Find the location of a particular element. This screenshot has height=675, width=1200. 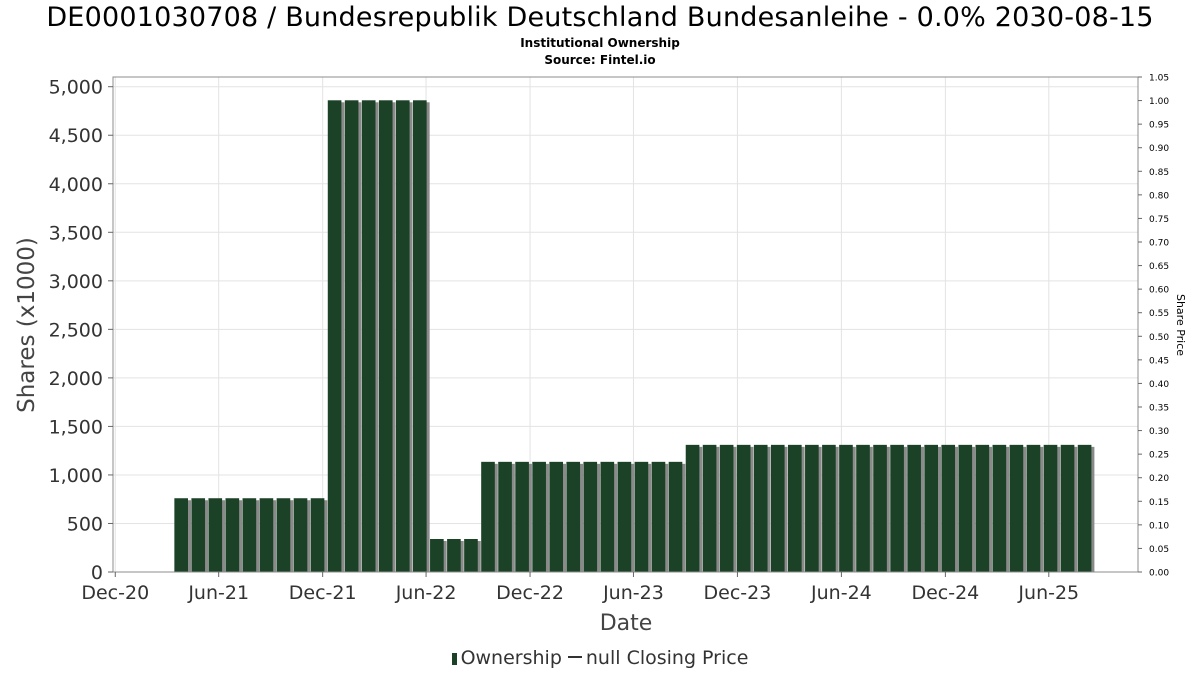

x-tick-label: Jun-25 is located at coordinates (1048, 593).